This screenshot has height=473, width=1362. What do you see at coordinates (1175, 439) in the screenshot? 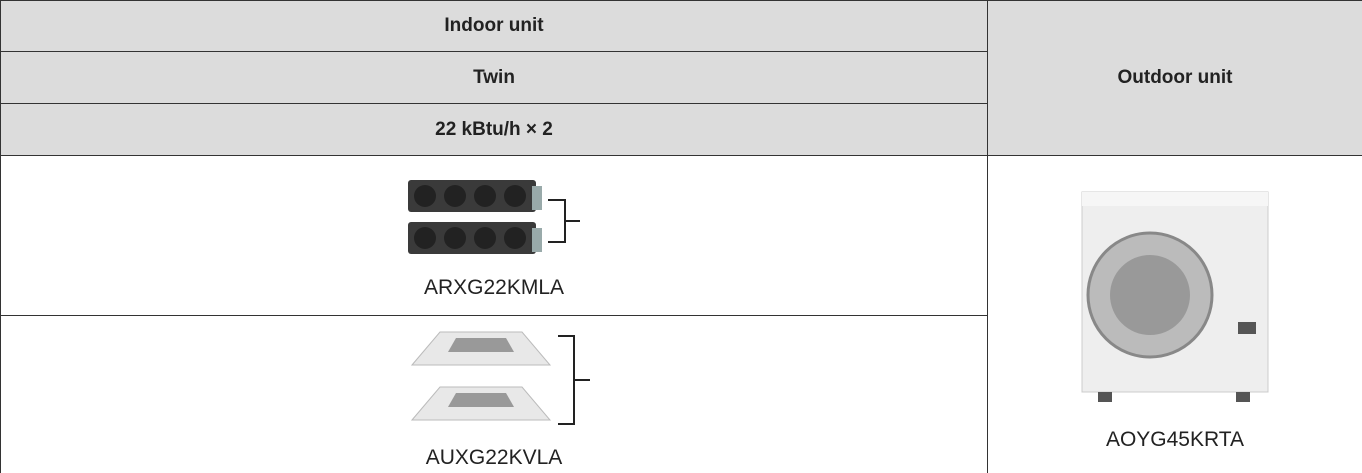
I see `model-label: AOYG45KRTA` at bounding box center [1175, 439].